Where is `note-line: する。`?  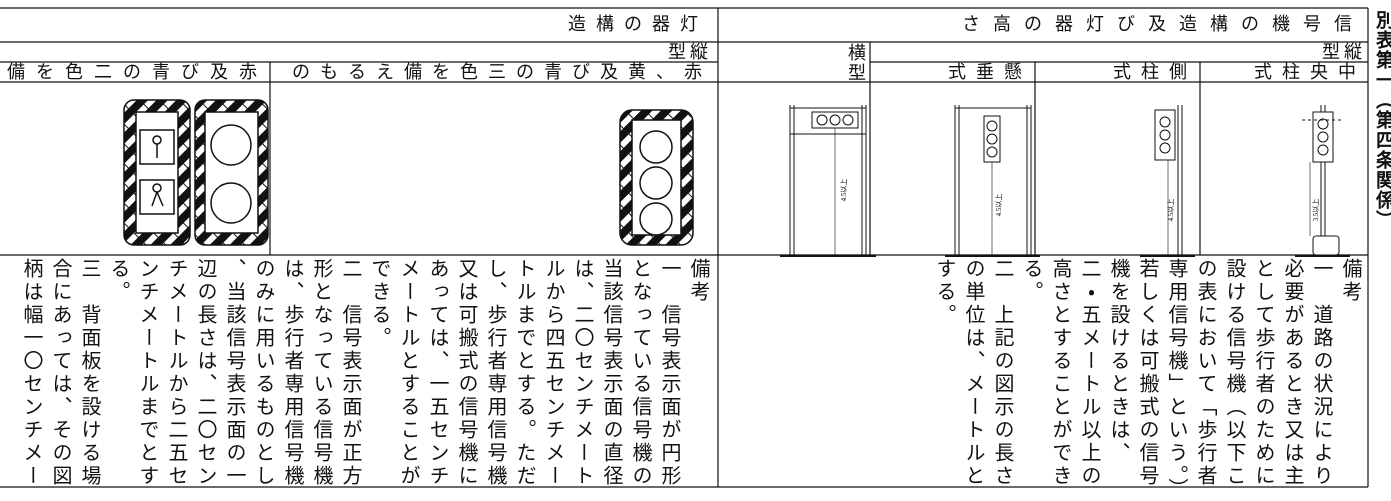 note-line: する。 is located at coordinates (944, 292).